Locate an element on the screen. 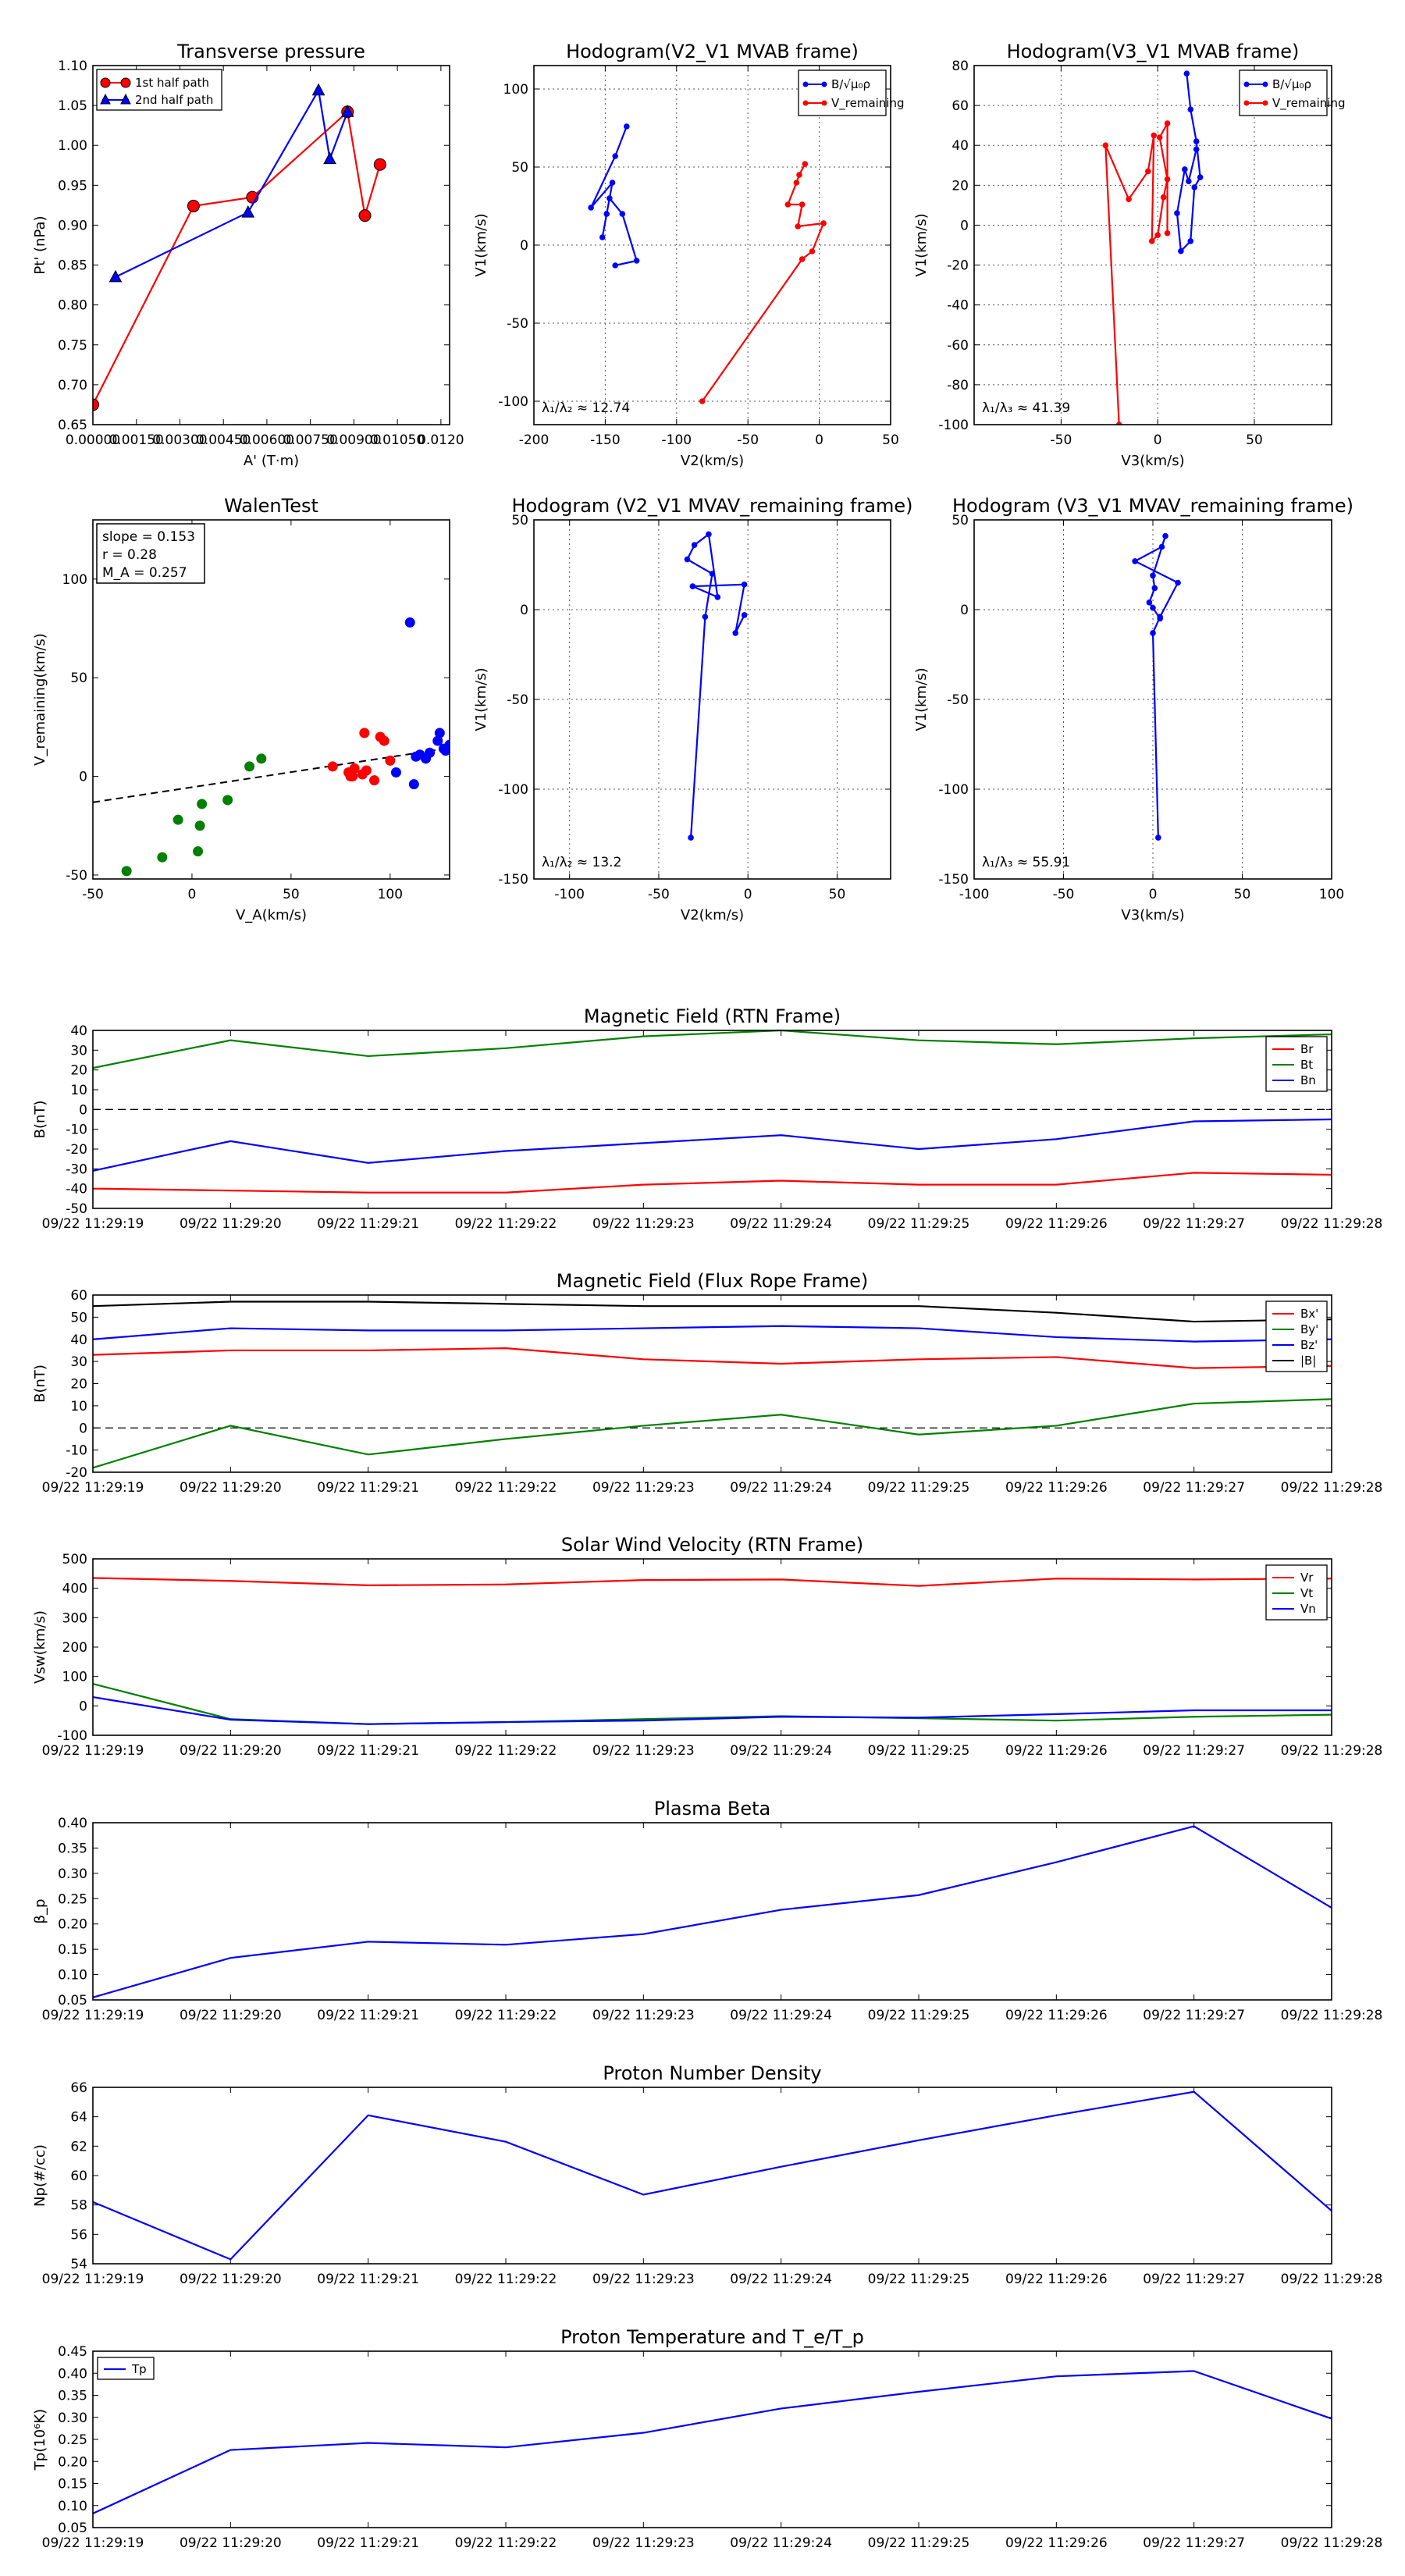  y-tick-label: 0.35 is located at coordinates (72, 2396).